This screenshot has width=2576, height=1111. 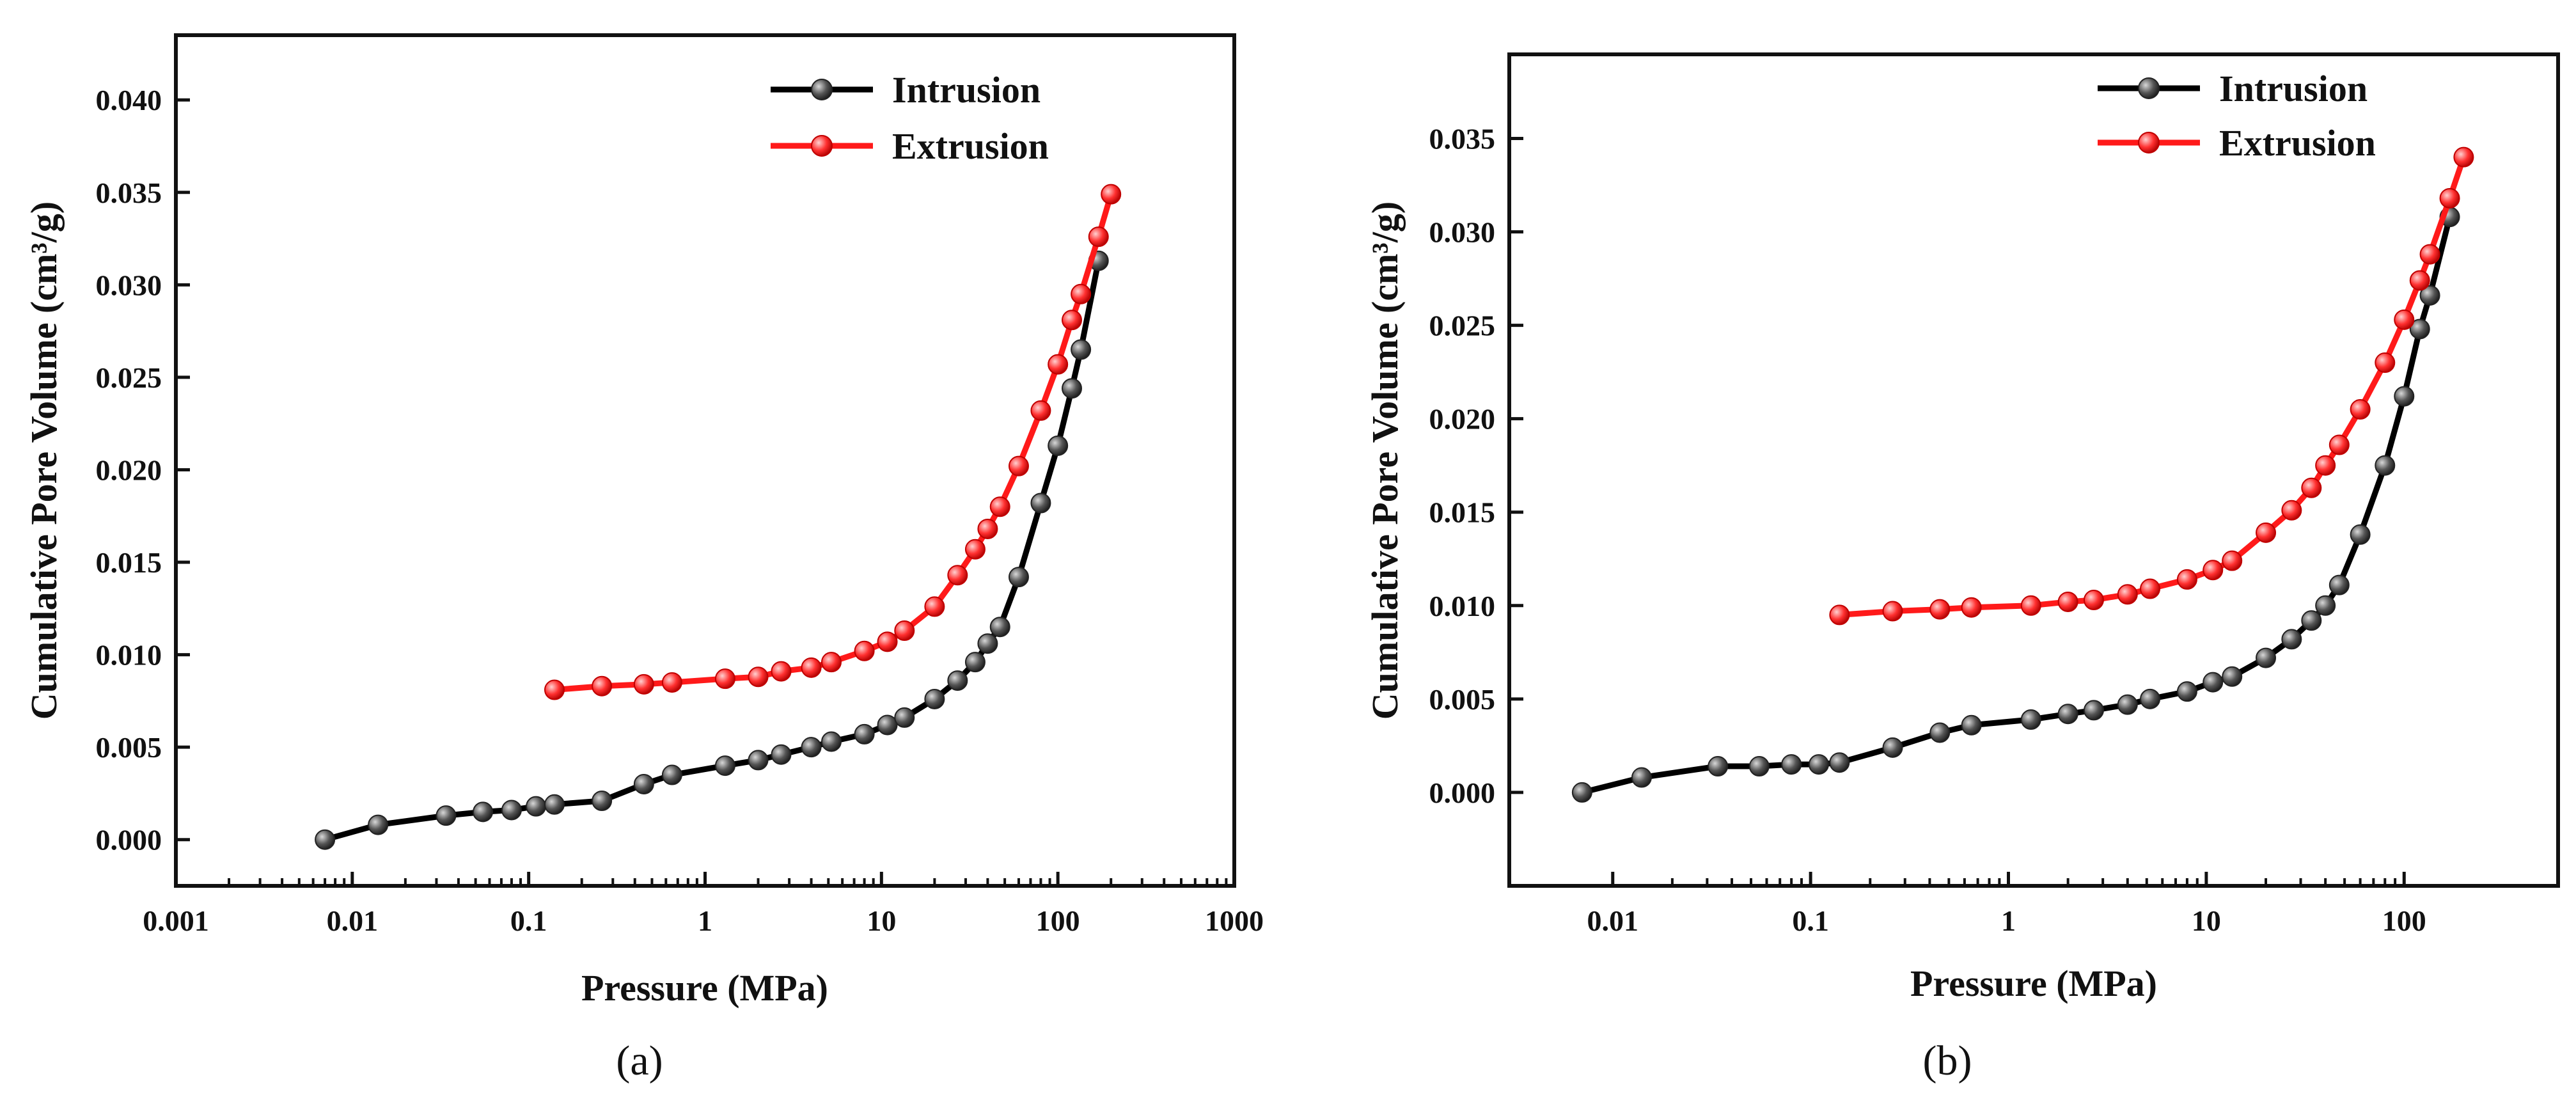 What do you see at coordinates (704, 988) in the screenshot?
I see `x-axis-title: Pressure (MPa)` at bounding box center [704, 988].